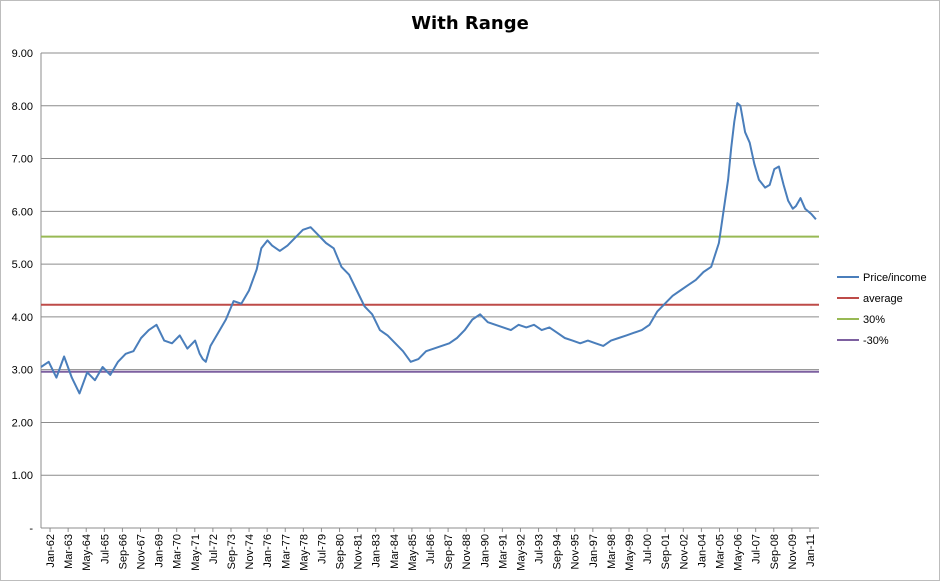 The width and height of the screenshot is (942, 583). Describe the element at coordinates (22, 318) in the screenshot. I see `y-tick-label: 4.00` at that location.